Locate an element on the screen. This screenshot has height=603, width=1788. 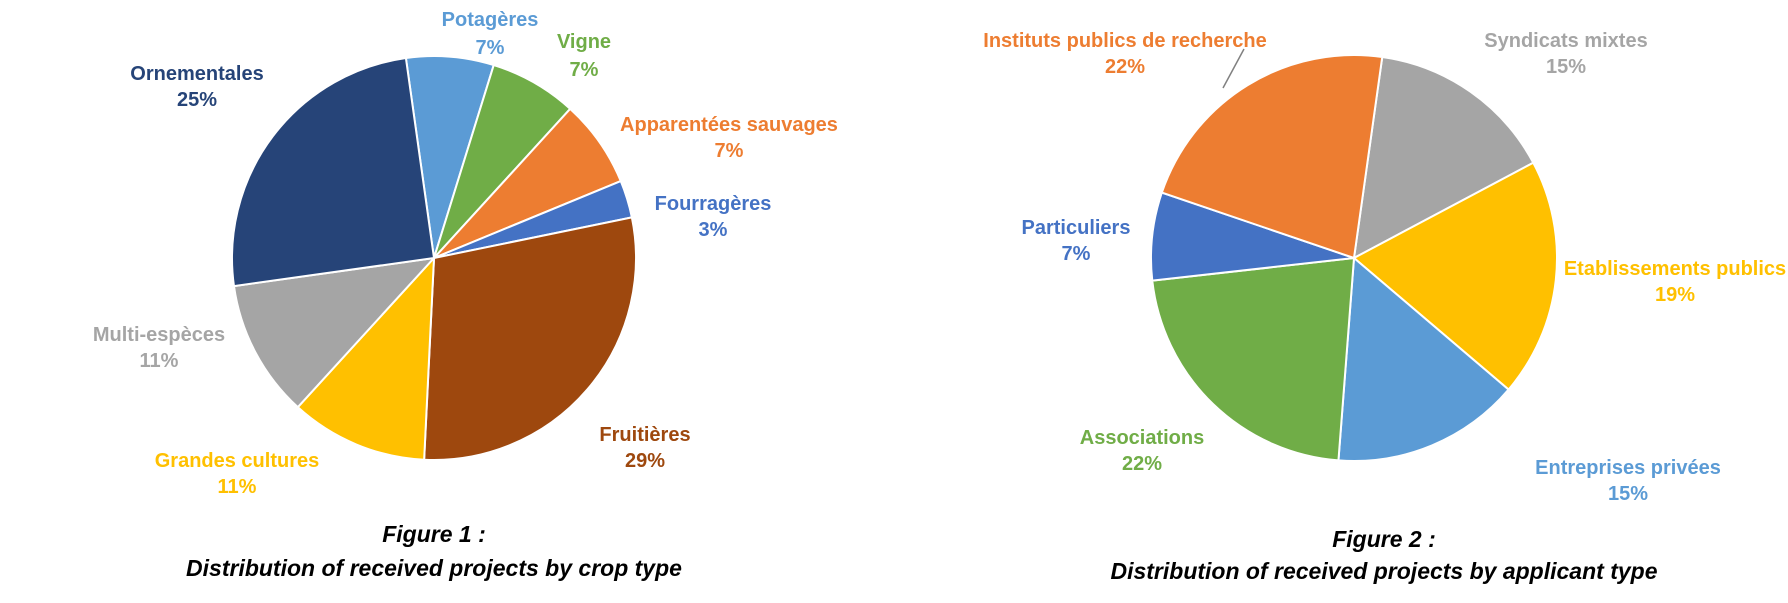
pie-slice-multi-especes is located at coordinates (334, 332).